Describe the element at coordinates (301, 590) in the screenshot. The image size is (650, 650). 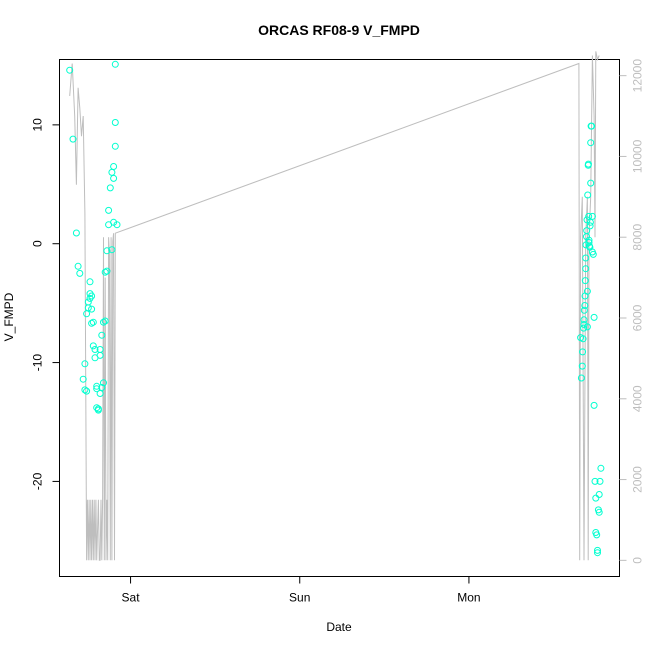
I see `x-axis: Sat Sun Mon` at that location.